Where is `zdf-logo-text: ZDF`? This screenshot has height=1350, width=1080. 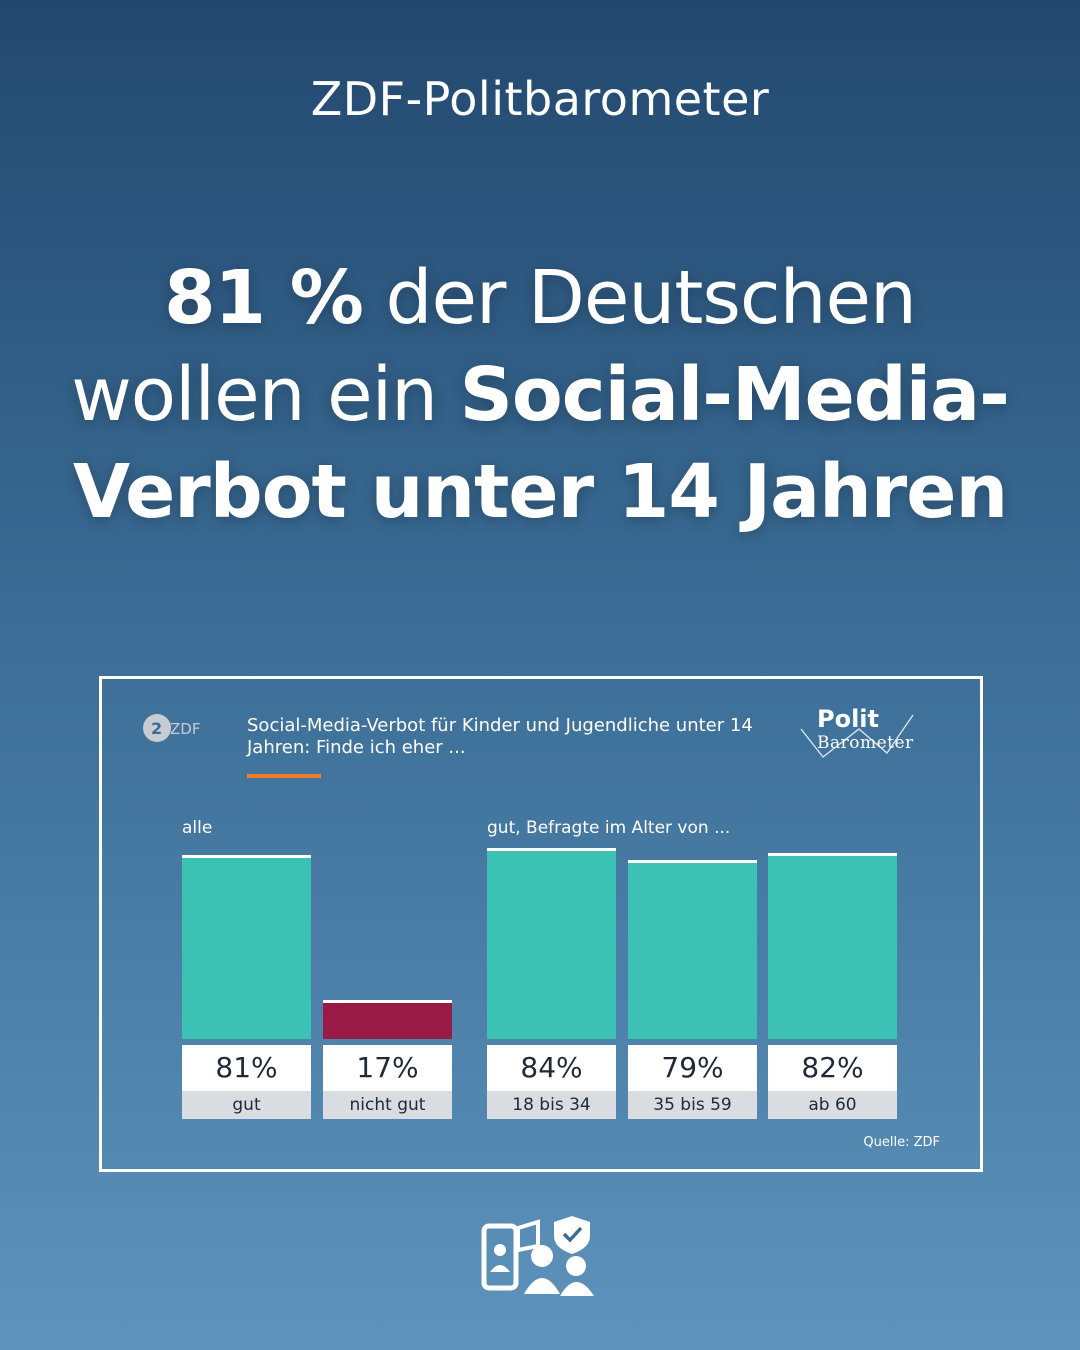 zdf-logo-text: ZDF is located at coordinates (185, 729).